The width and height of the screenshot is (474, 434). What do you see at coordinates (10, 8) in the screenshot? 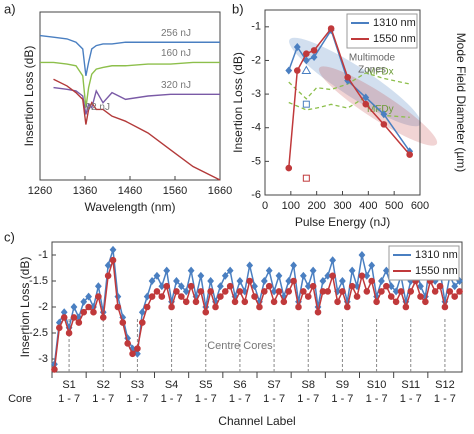
I see `panel-label: a)` at bounding box center [10, 8].